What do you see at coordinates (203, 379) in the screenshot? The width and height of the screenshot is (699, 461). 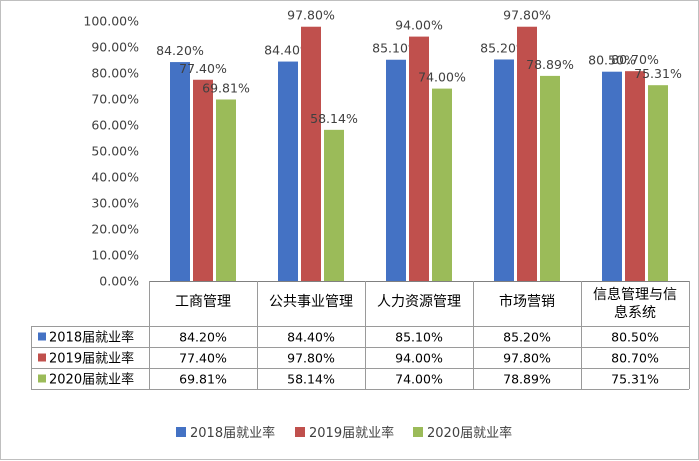 I see `table-cell-value: 69.81%` at bounding box center [203, 379].